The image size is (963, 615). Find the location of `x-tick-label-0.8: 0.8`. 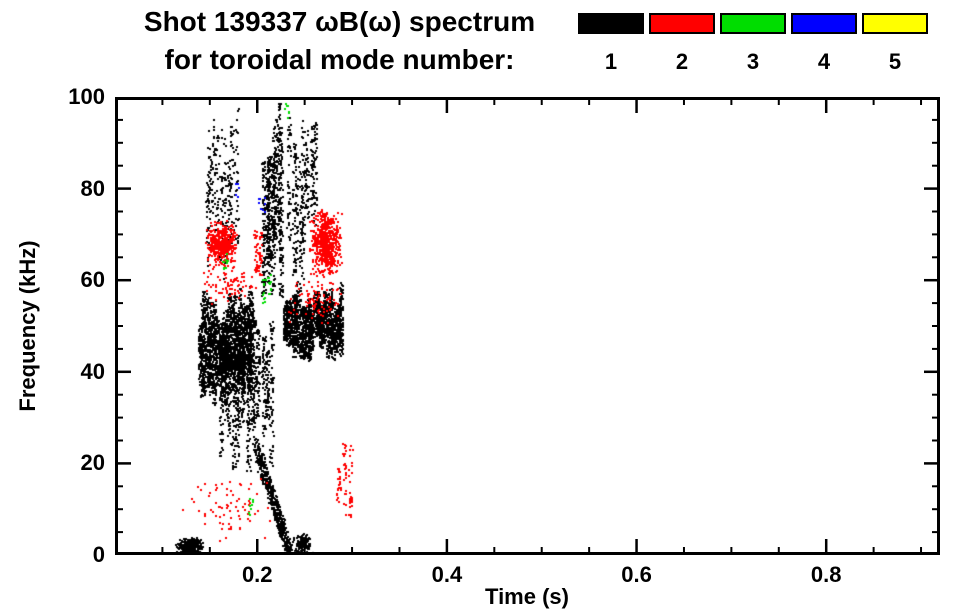

x-tick-label-0.8: 0.8 is located at coordinates (826, 574).